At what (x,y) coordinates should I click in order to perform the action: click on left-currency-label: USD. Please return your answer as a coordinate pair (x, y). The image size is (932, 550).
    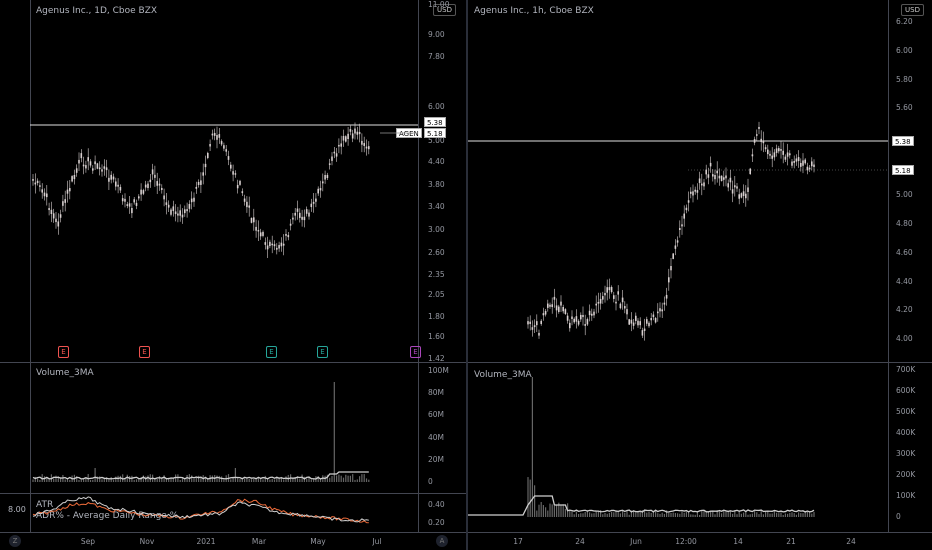
    Looking at the image, I should click on (444, 10).